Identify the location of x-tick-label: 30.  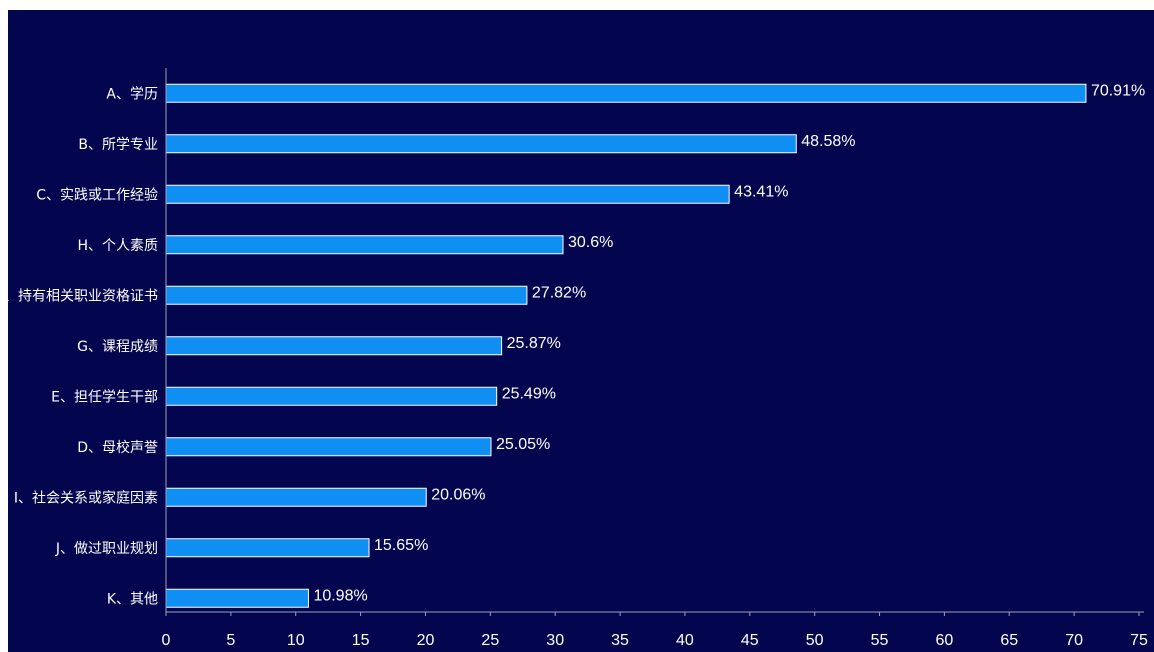
(555, 640).